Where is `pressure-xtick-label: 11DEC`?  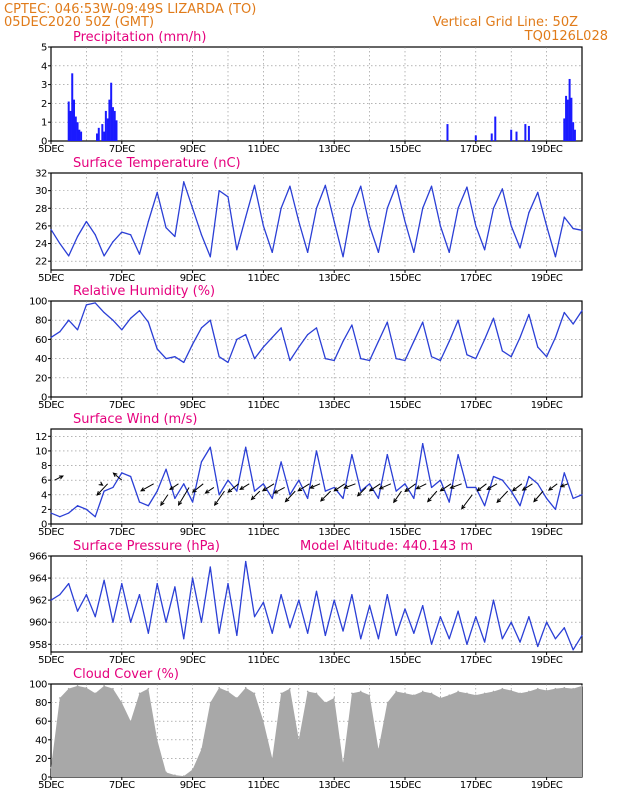
pressure-xtick-label: 11DEC is located at coordinates (264, 660).